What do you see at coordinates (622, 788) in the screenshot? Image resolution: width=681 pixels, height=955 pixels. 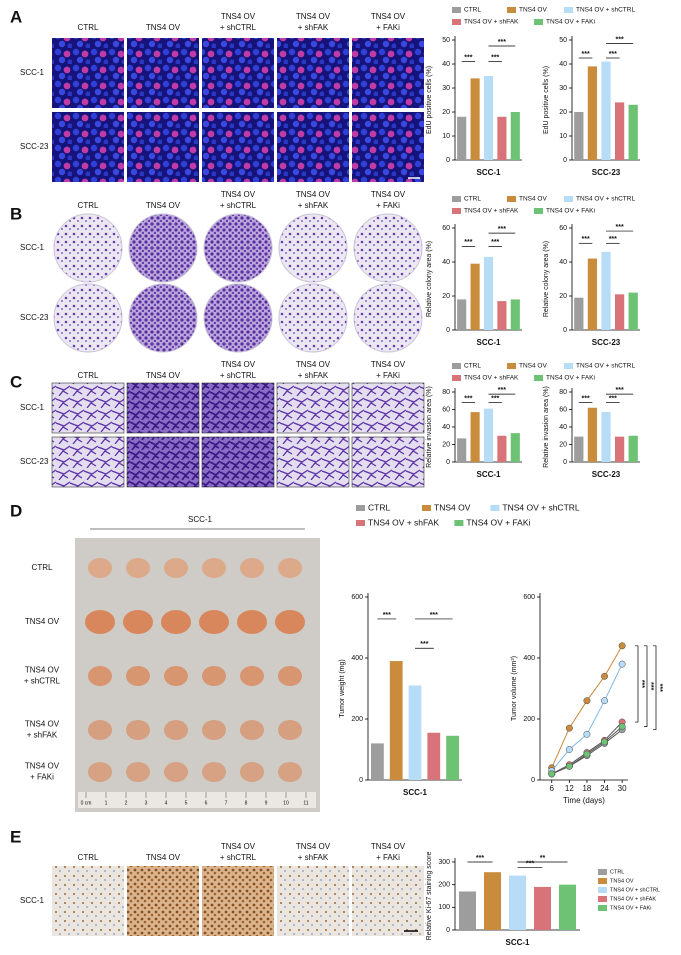 I see `x-tick-label: 30` at bounding box center [622, 788].